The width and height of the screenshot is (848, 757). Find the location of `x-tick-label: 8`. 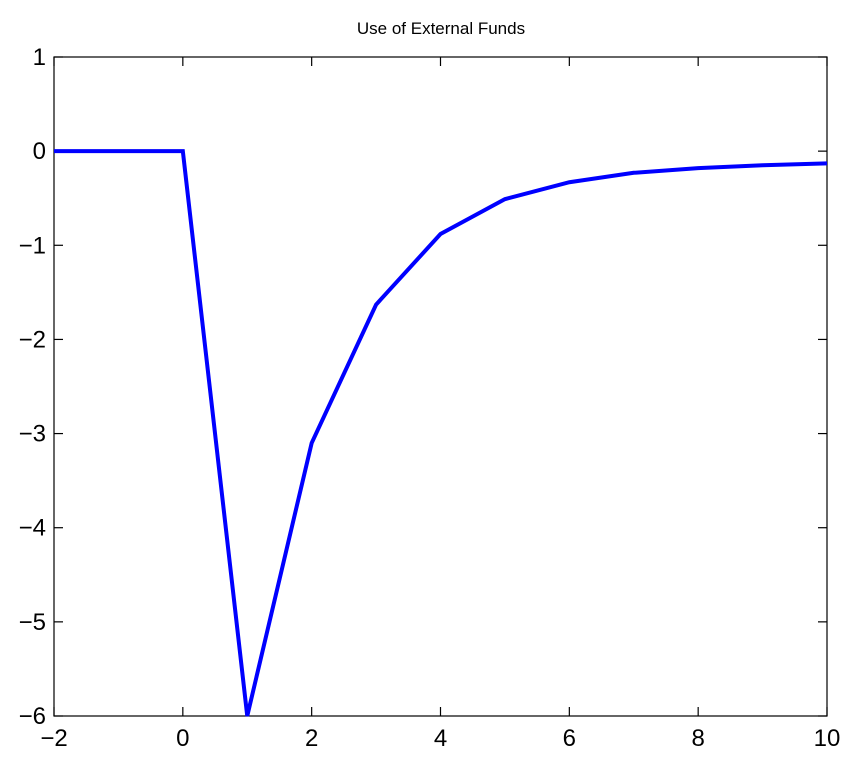

x-tick-label: 8 is located at coordinates (697, 738).